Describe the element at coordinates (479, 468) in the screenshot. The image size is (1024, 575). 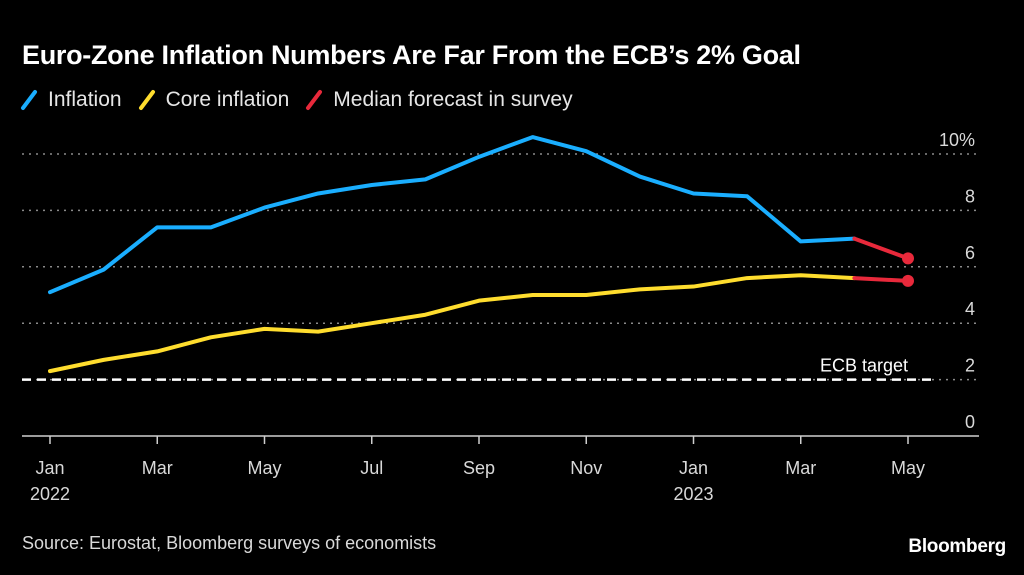
I see `x-tick-label: Sep` at that location.